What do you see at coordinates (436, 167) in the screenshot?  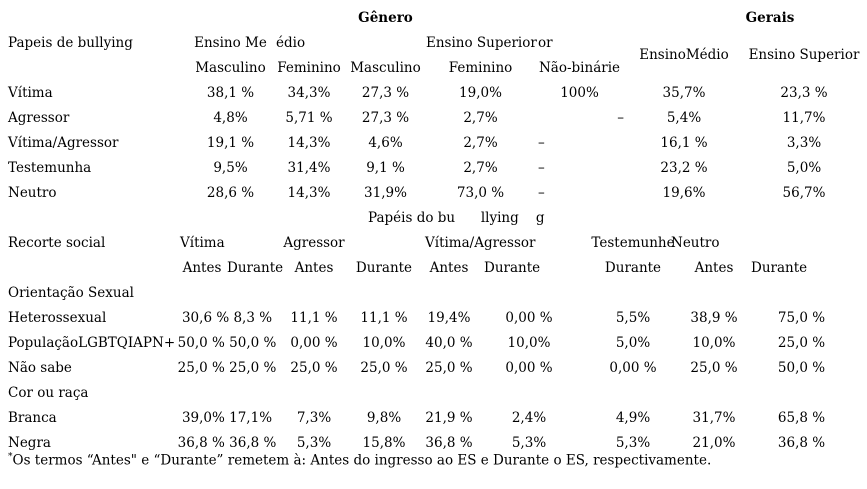 I see `table-row: Testemunha 9,5% 31,4% 9,1 % 2,7% – 23,2 % 5,0%` at bounding box center [436, 167].